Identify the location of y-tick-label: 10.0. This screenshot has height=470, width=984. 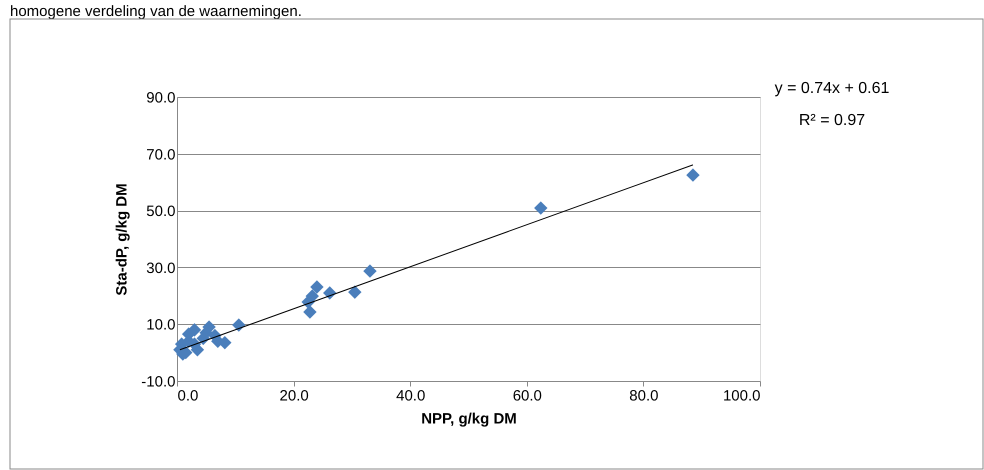
(161, 325).